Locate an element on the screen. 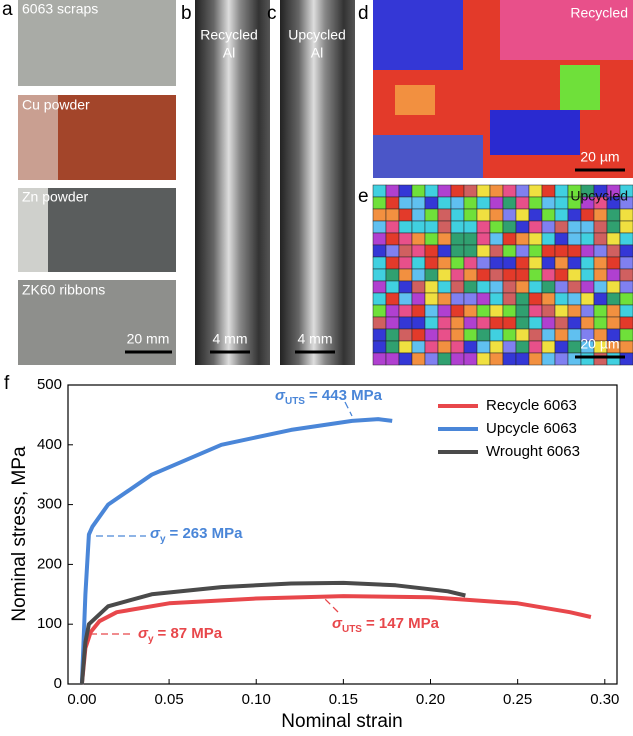 The image size is (633, 736). annotation-leader is located at coordinates (330, 604).